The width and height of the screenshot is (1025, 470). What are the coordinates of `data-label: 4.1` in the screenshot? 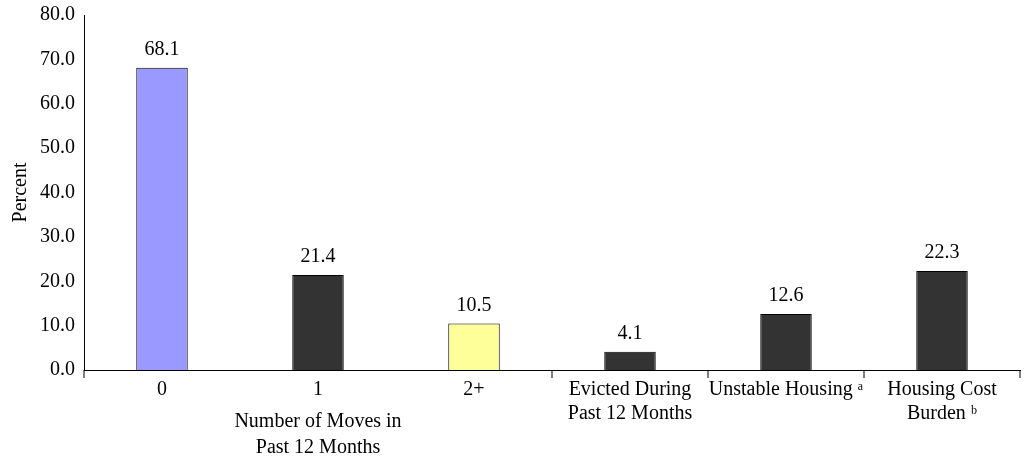 It's located at (630, 332).